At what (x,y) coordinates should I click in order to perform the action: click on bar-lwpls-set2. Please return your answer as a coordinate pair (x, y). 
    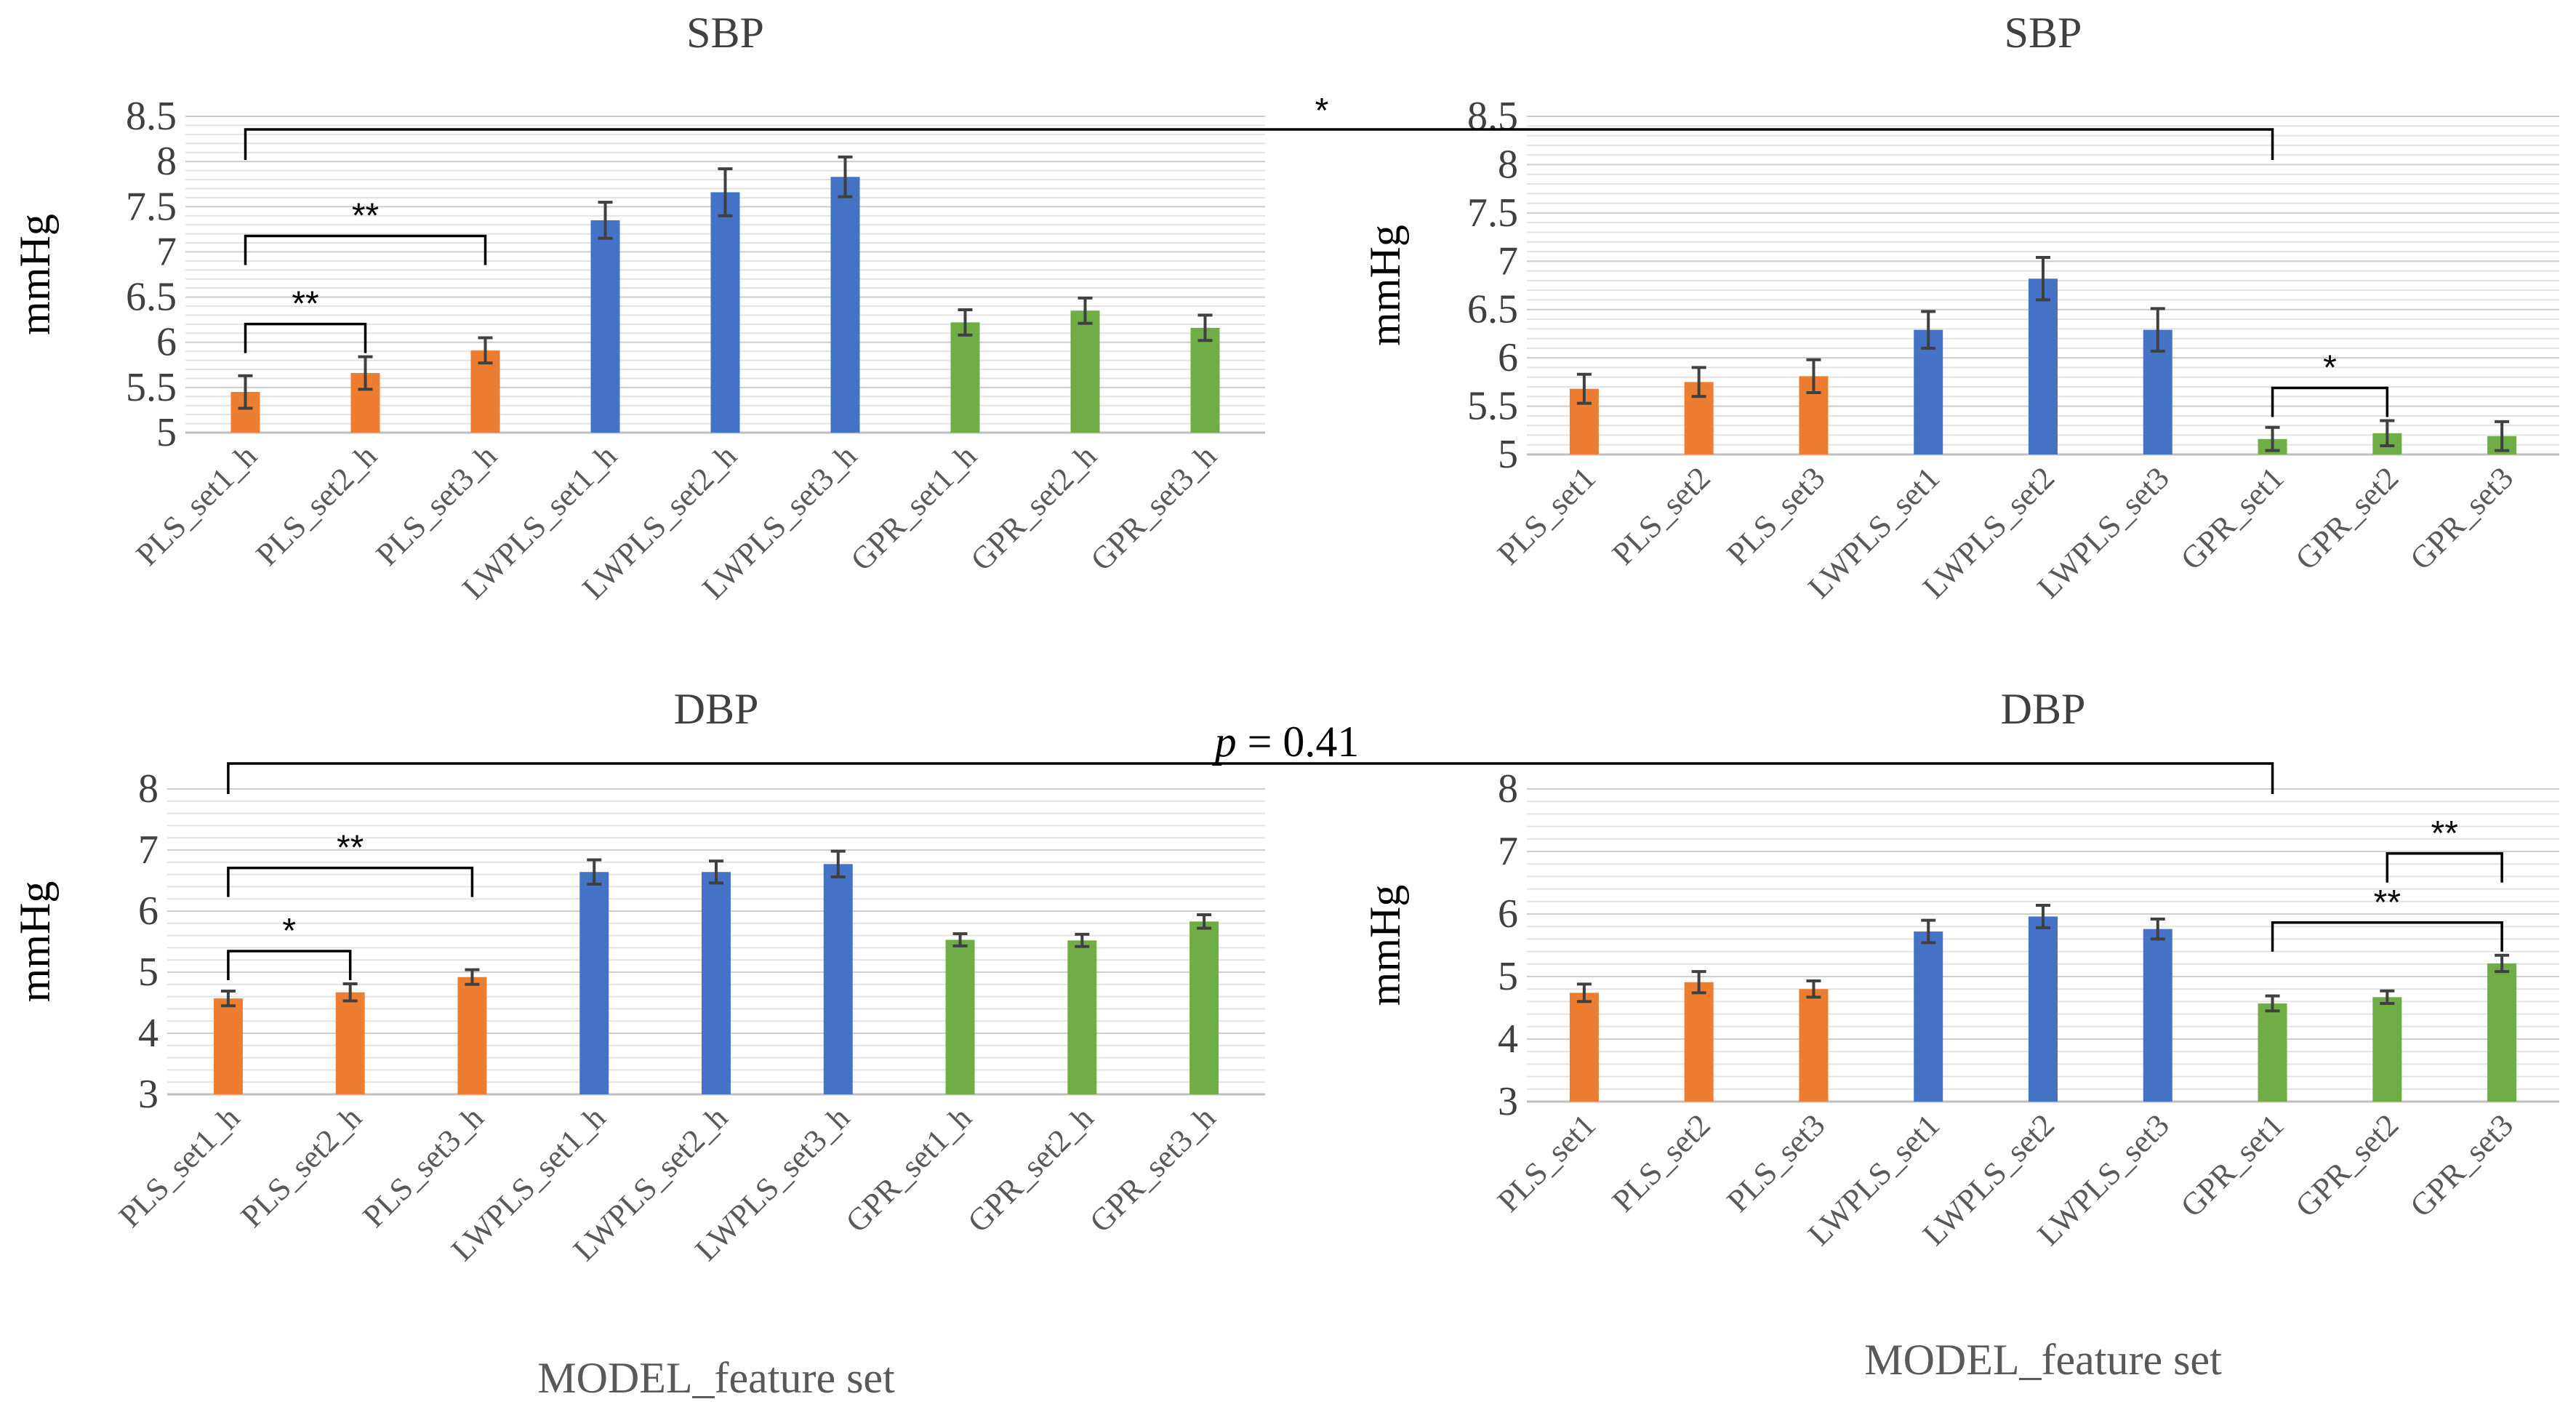
    Looking at the image, I should click on (2044, 1009).